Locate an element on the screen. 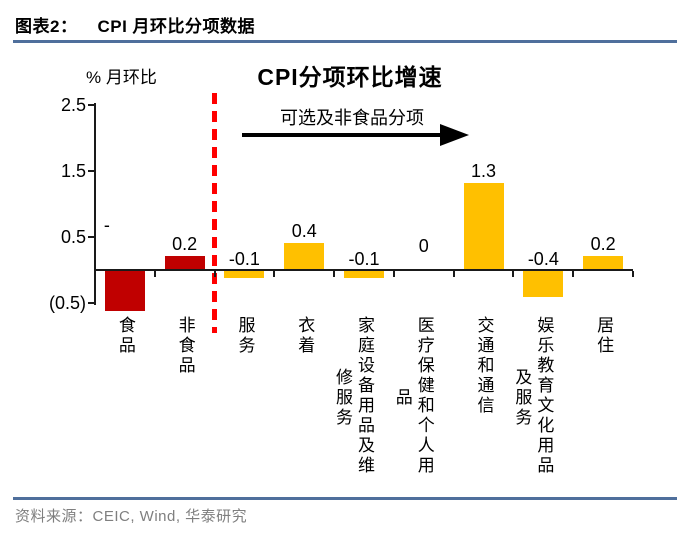 This screenshot has width=689, height=543. category-label: 非食品 is located at coordinates (185, 398).